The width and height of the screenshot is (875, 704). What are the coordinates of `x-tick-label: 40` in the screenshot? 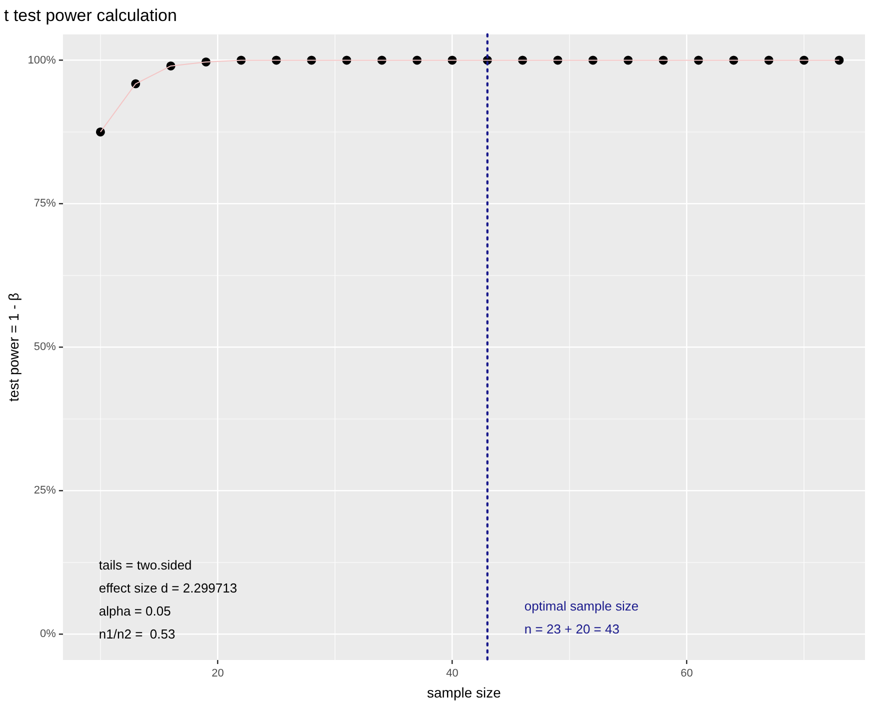 It's located at (452, 674).